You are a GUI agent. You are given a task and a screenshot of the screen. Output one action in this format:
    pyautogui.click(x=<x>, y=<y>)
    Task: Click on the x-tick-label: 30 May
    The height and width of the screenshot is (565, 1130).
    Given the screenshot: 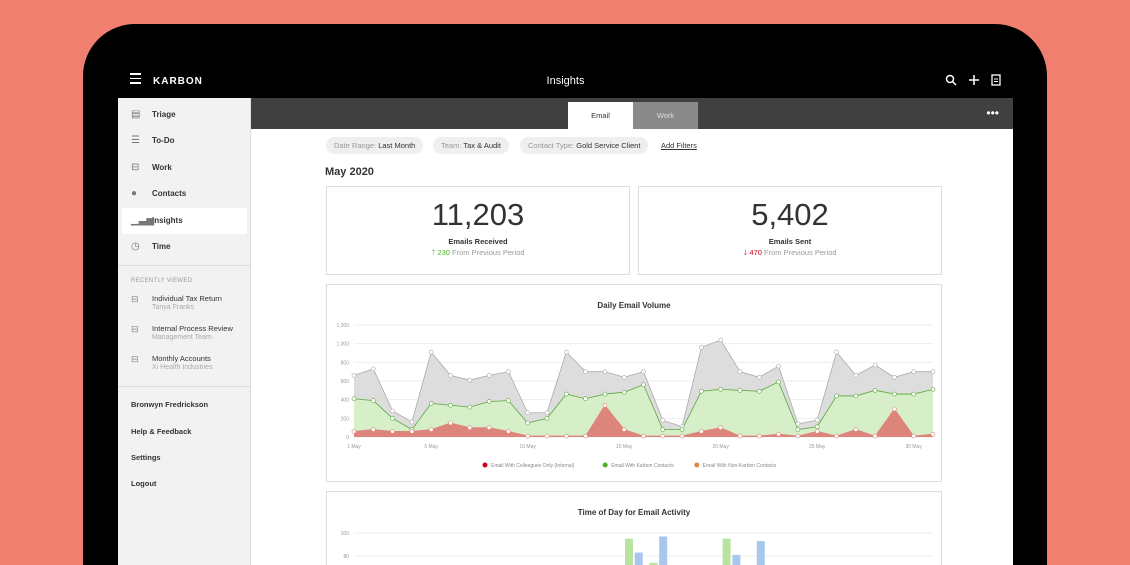 What is the action you would take?
    pyautogui.click(x=913, y=447)
    